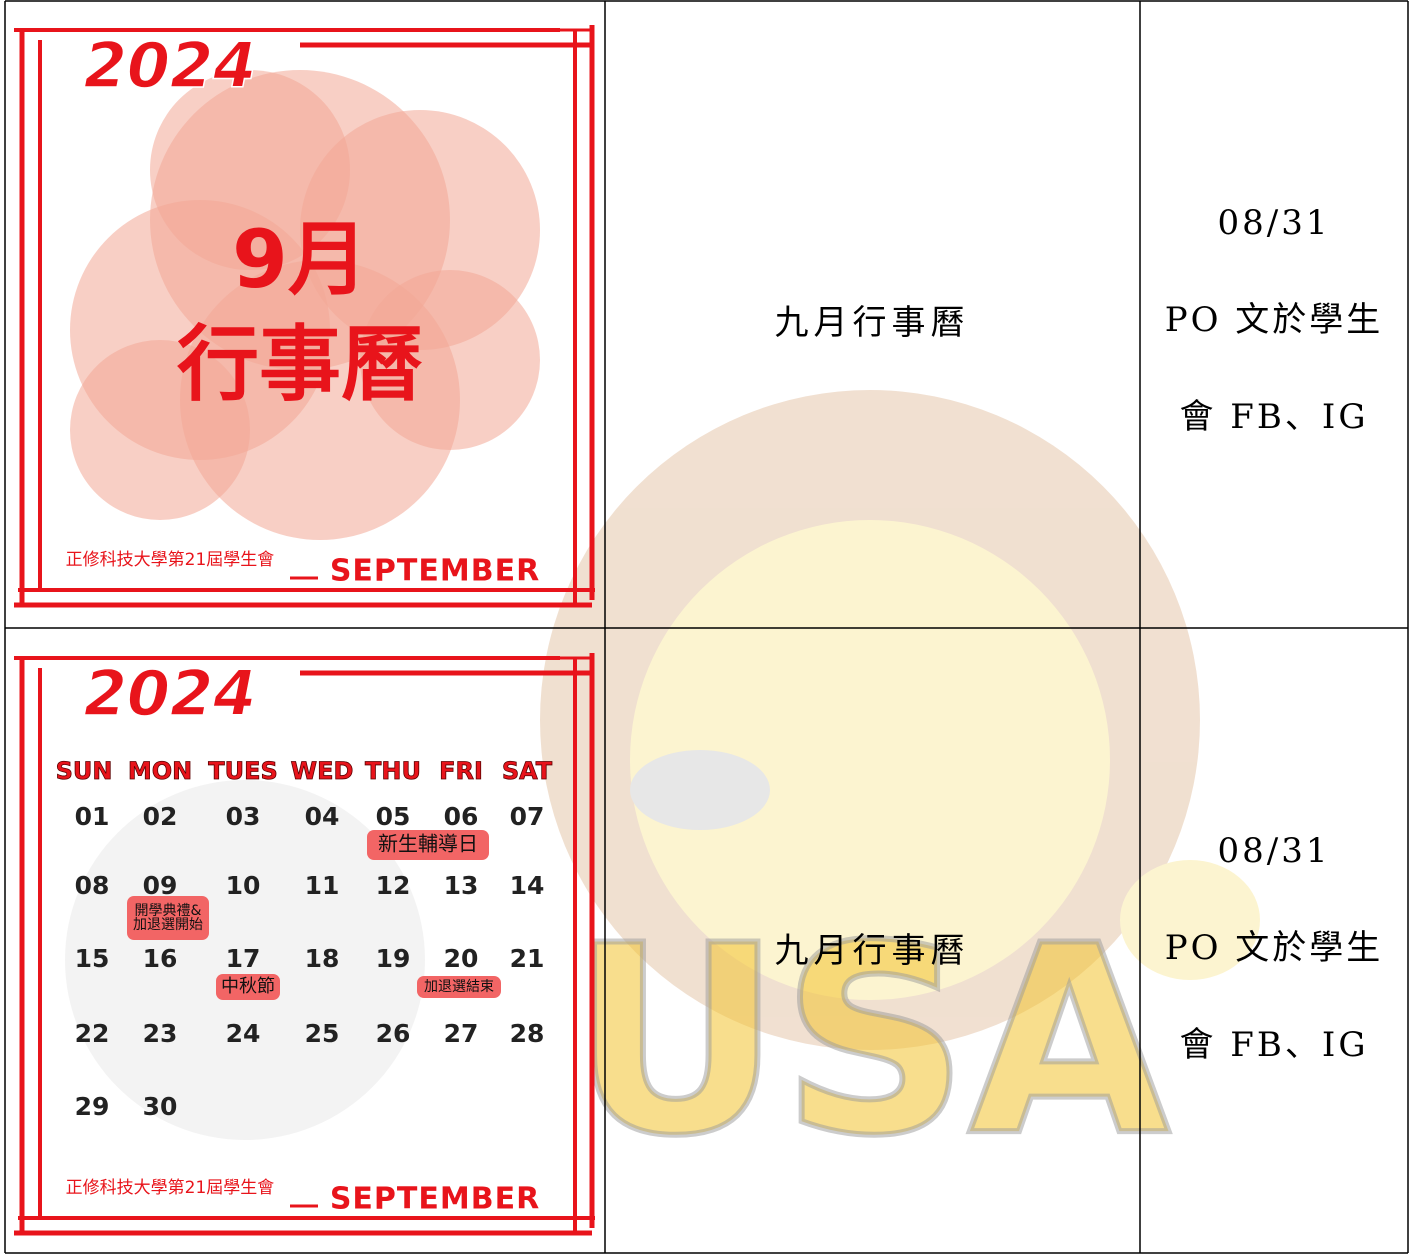 Image resolution: width=1412 pixels, height=1258 pixels. I want to click on calendar-day: 20, so click(461, 958).